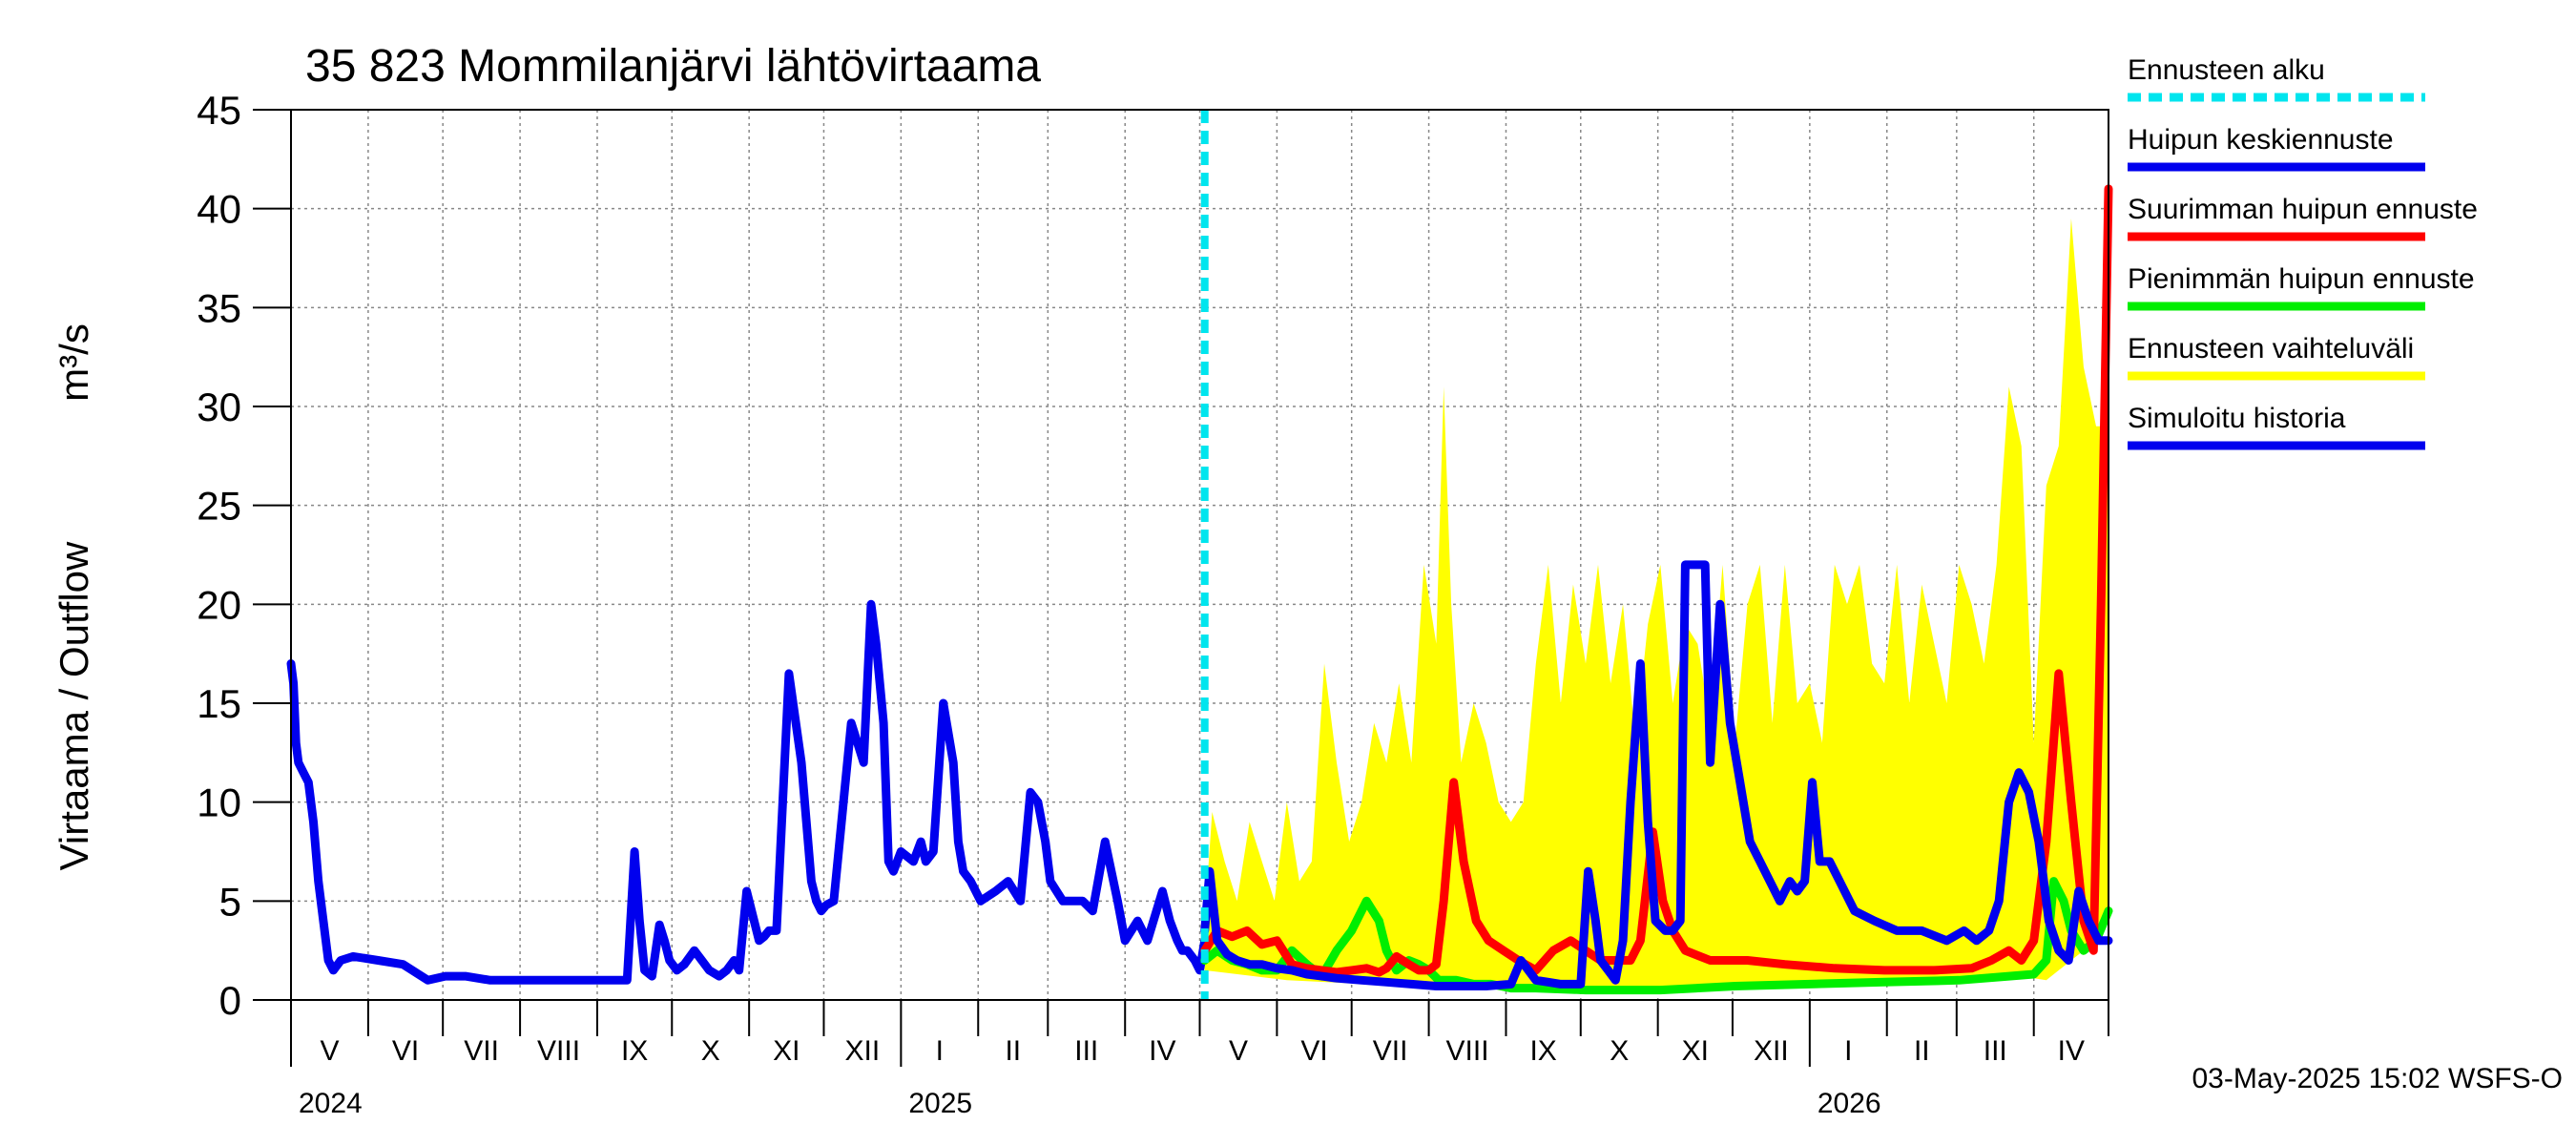 This screenshot has width=2576, height=1145. What do you see at coordinates (748, 792) in the screenshot?
I see `series-simulated-history` at bounding box center [748, 792].